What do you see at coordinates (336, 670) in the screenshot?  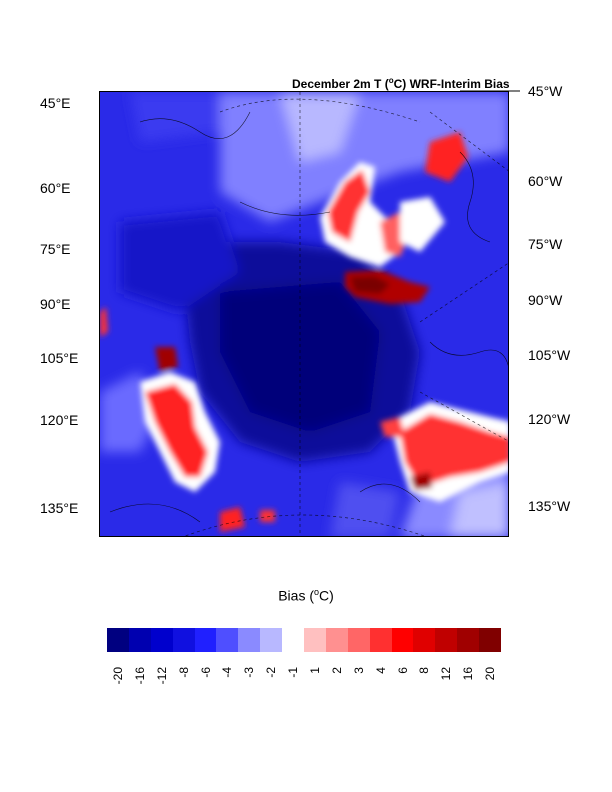 I see `colorbar-tick-label: 2` at bounding box center [336, 670].